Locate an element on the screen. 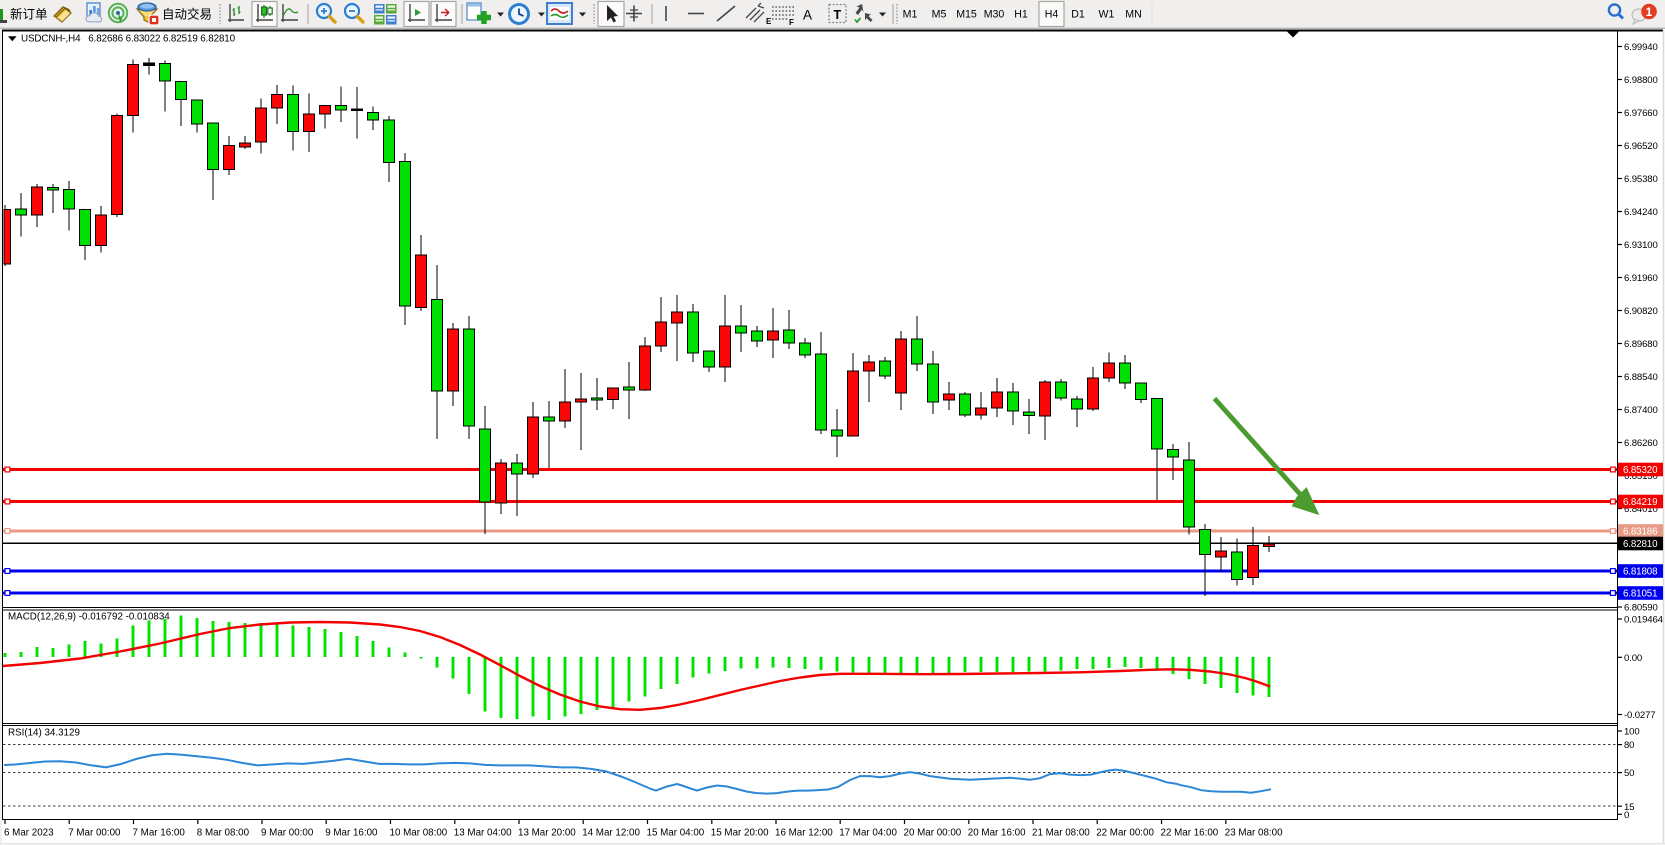 This screenshot has height=845, width=1665. svg-text: RSI(14) 34.3129 is located at coordinates (44, 733).